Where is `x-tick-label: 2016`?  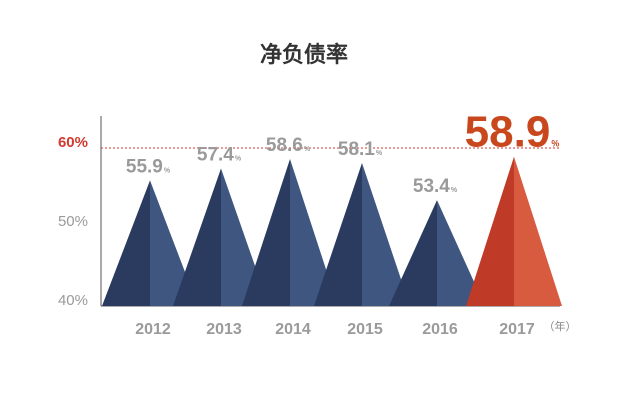 x-tick-label: 2016 is located at coordinates (440, 329).